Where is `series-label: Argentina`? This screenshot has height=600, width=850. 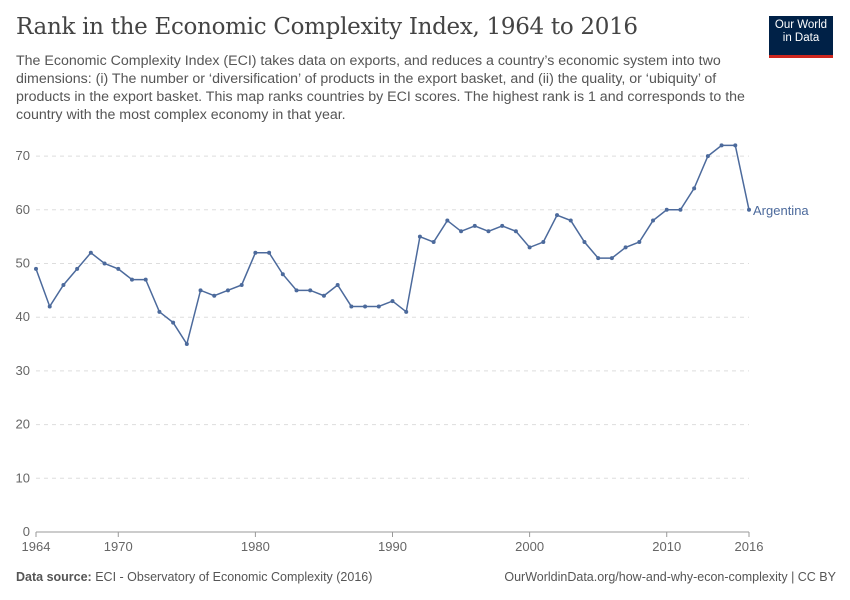
series-label: Argentina is located at coordinates (781, 210).